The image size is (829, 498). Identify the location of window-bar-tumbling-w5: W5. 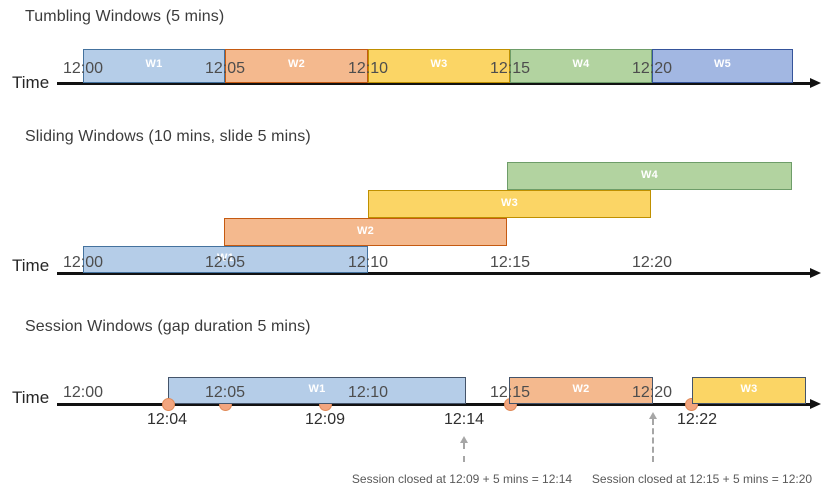
(722, 66).